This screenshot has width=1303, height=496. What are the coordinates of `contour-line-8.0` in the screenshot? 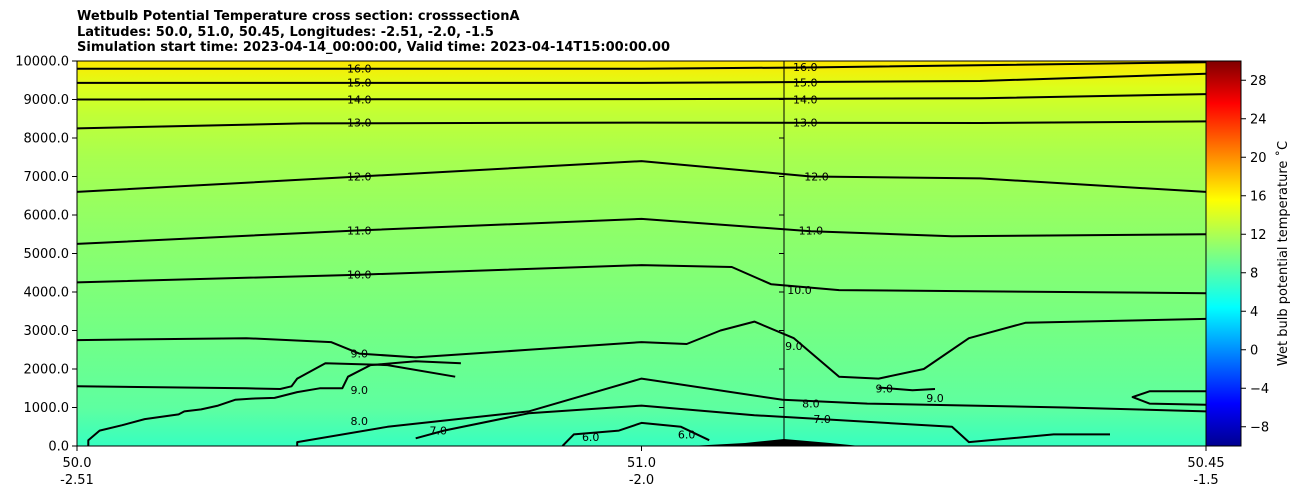 It's located at (751, 411).